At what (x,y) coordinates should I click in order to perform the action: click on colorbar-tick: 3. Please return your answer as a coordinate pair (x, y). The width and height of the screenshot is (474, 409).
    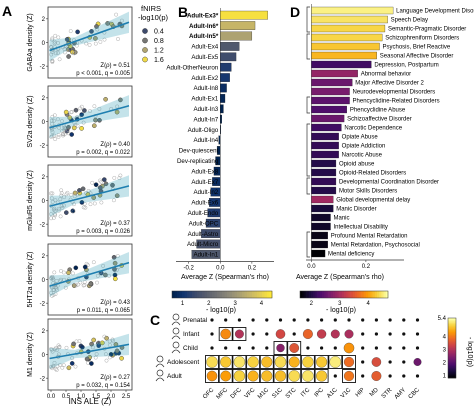
    Looking at the image, I should click on (235, 304).